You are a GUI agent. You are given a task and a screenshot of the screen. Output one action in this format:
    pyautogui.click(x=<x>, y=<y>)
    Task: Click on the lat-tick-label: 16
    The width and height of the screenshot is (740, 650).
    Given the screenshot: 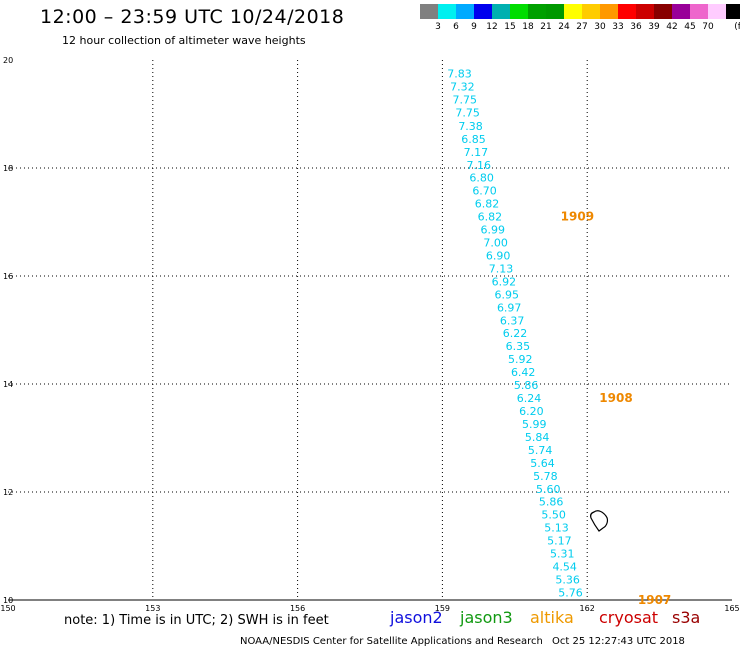 What is the action you would take?
    pyautogui.click(x=8, y=276)
    